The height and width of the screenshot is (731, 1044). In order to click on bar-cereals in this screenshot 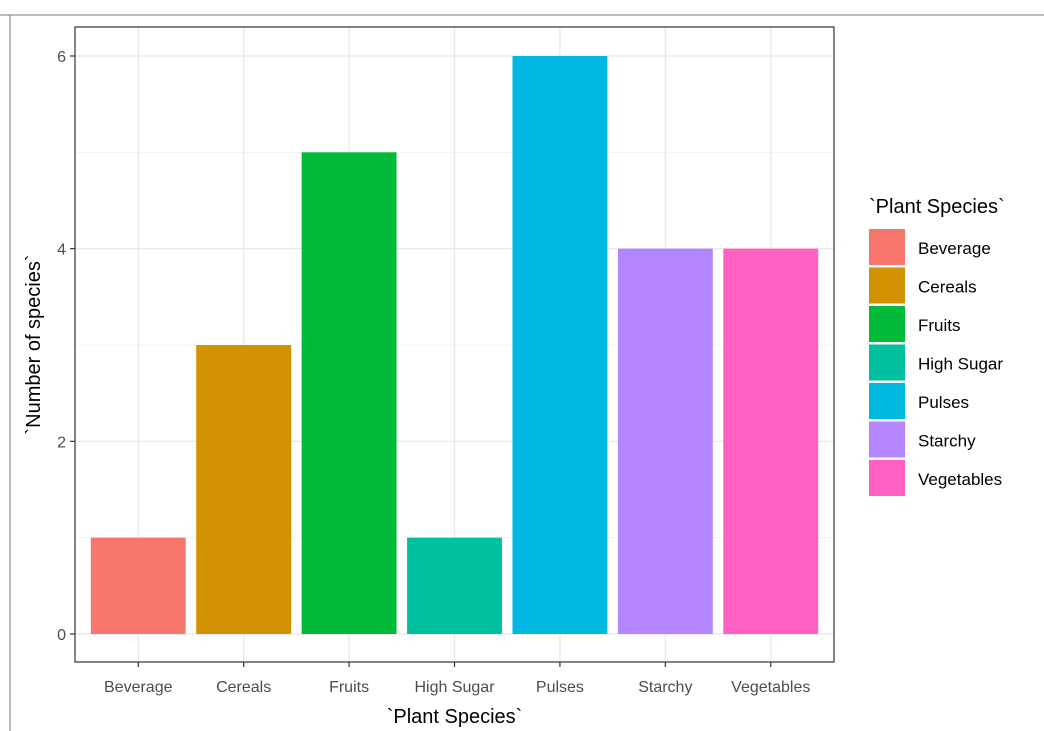, I will do `click(244, 489)`.